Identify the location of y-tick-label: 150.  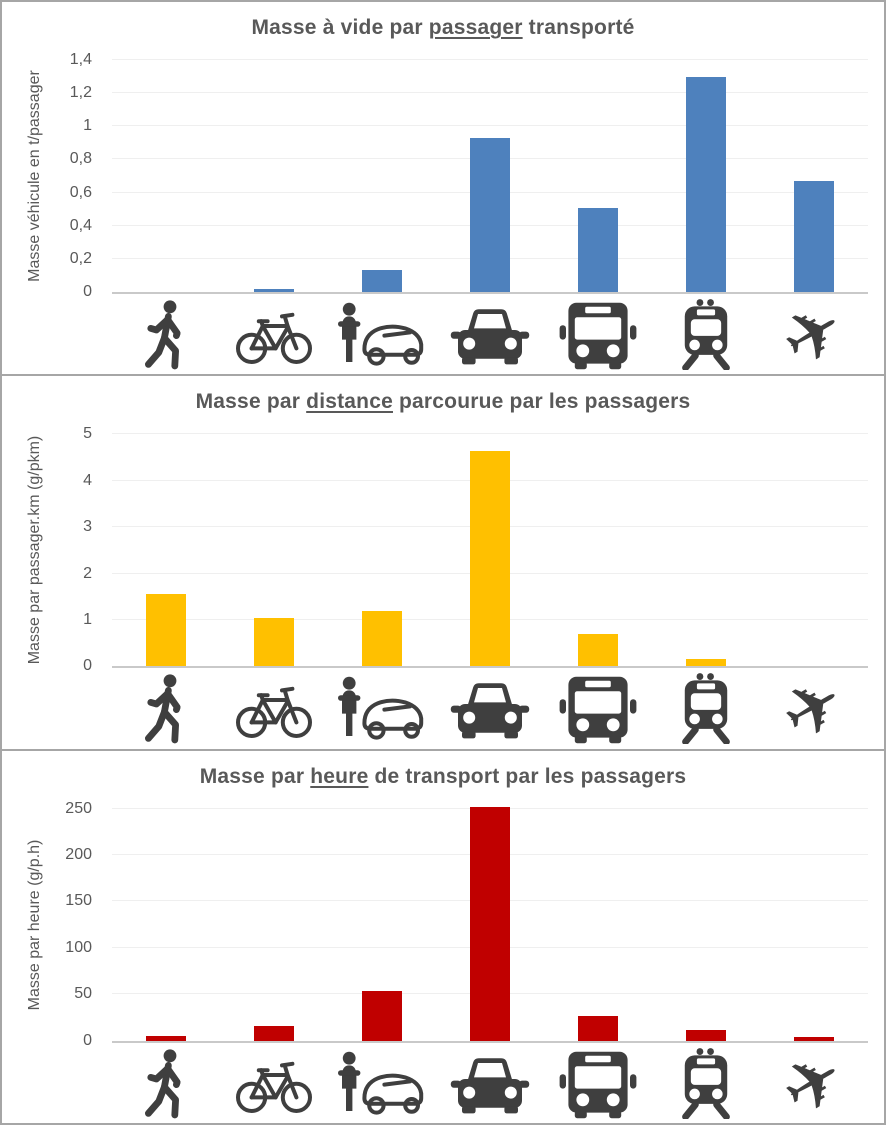
(78, 901).